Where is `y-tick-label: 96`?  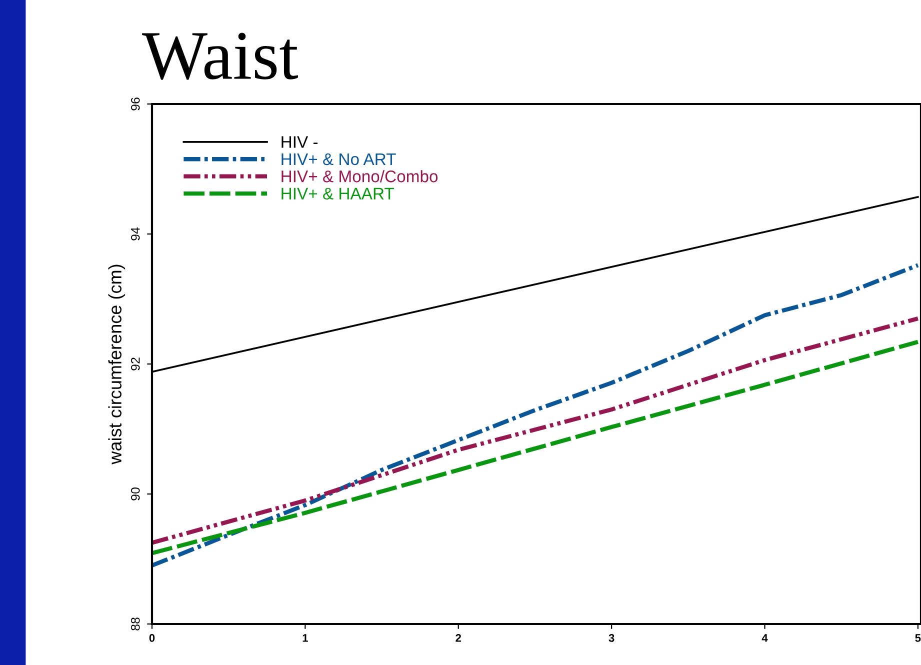
y-tick-label: 96 is located at coordinates (135, 104).